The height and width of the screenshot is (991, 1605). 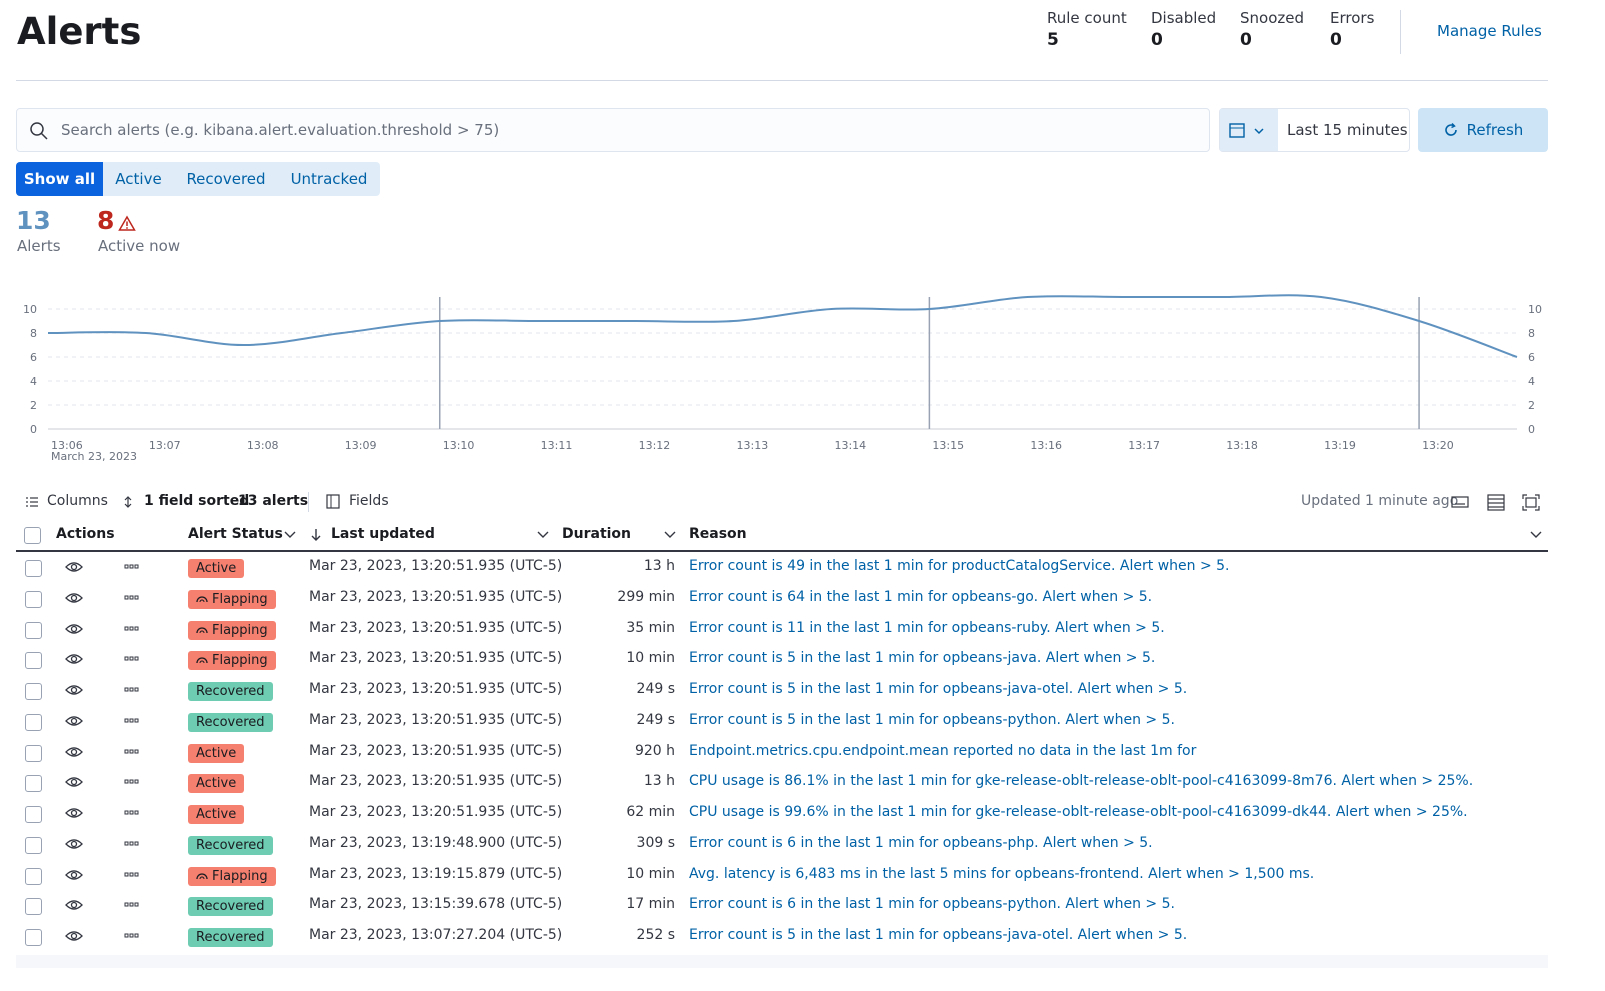 I want to click on filter-button: Untracked, so click(x=329, y=179).